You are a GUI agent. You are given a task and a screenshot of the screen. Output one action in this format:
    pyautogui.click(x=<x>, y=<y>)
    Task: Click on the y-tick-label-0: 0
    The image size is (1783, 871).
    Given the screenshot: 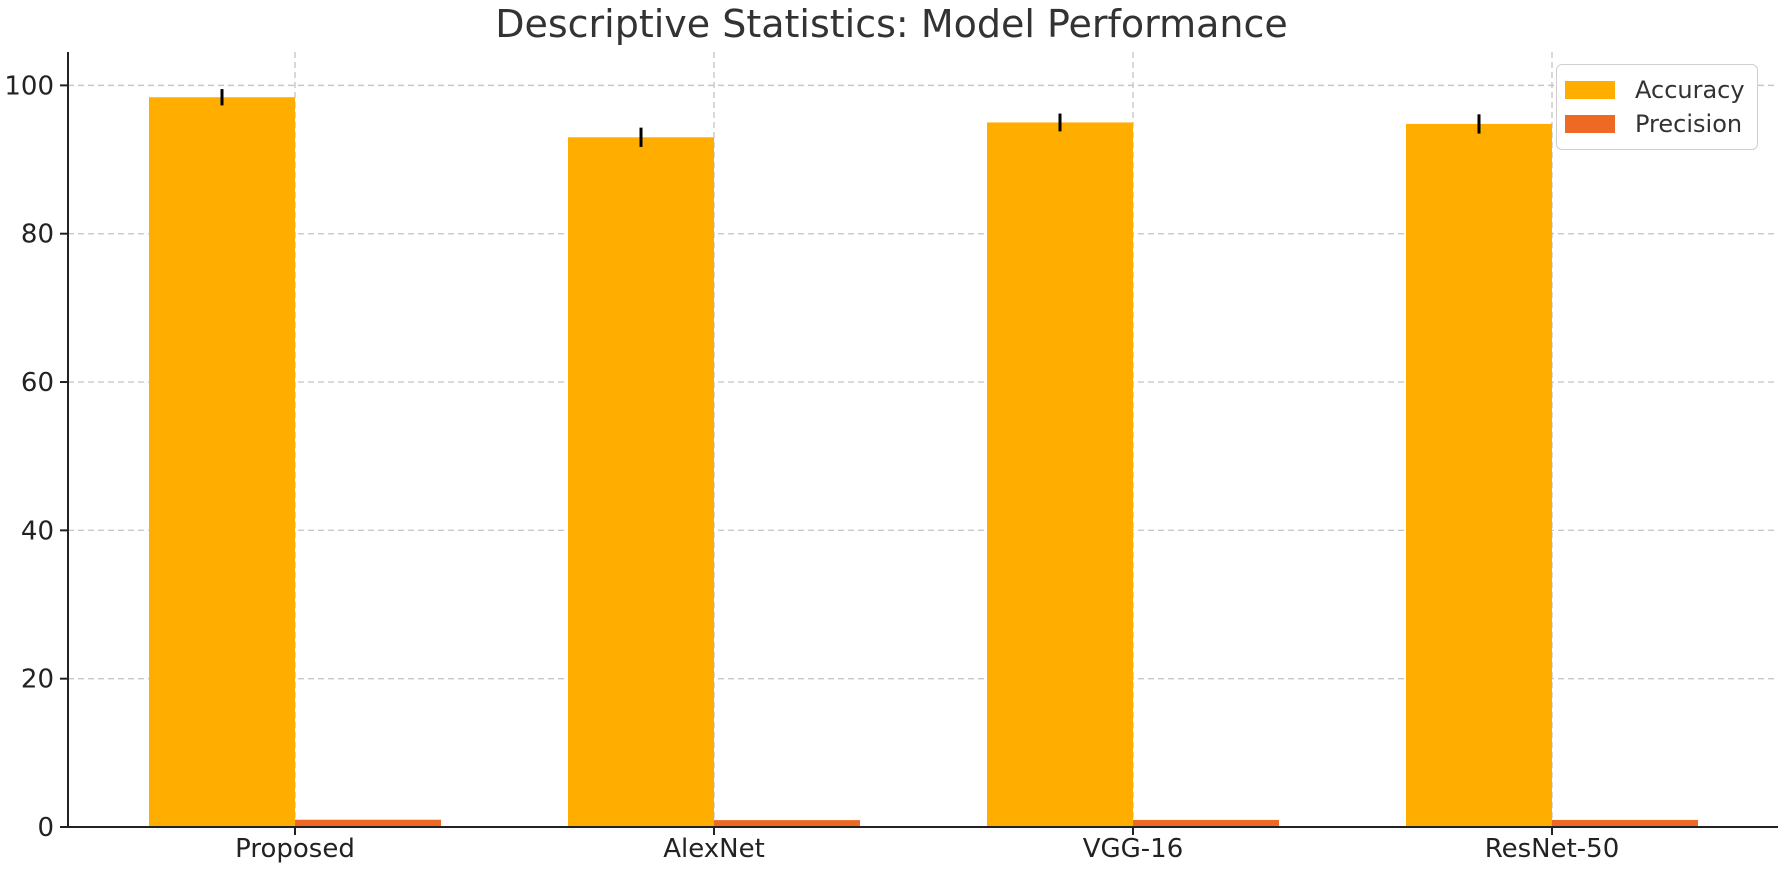 What is the action you would take?
    pyautogui.click(x=45, y=828)
    